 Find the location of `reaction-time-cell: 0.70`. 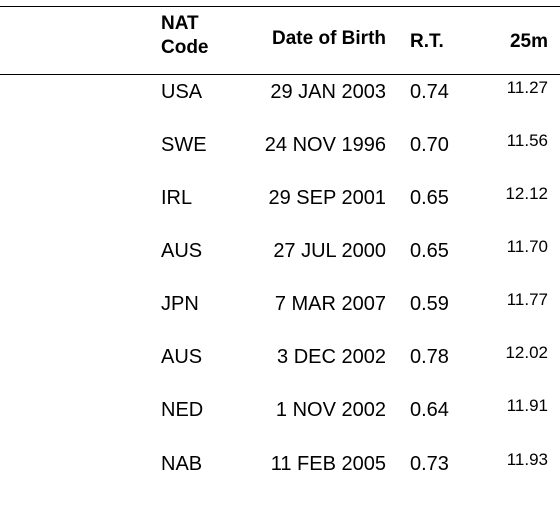

reaction-time-cell: 0.70 is located at coordinates (429, 145).